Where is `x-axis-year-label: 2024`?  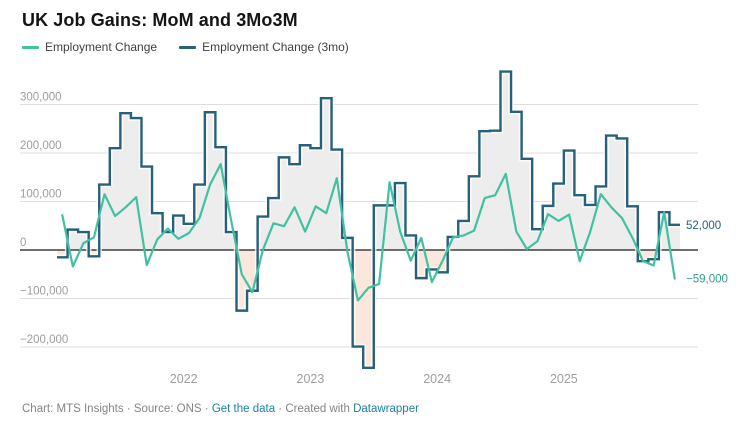 x-axis-year-label: 2024 is located at coordinates (437, 379).